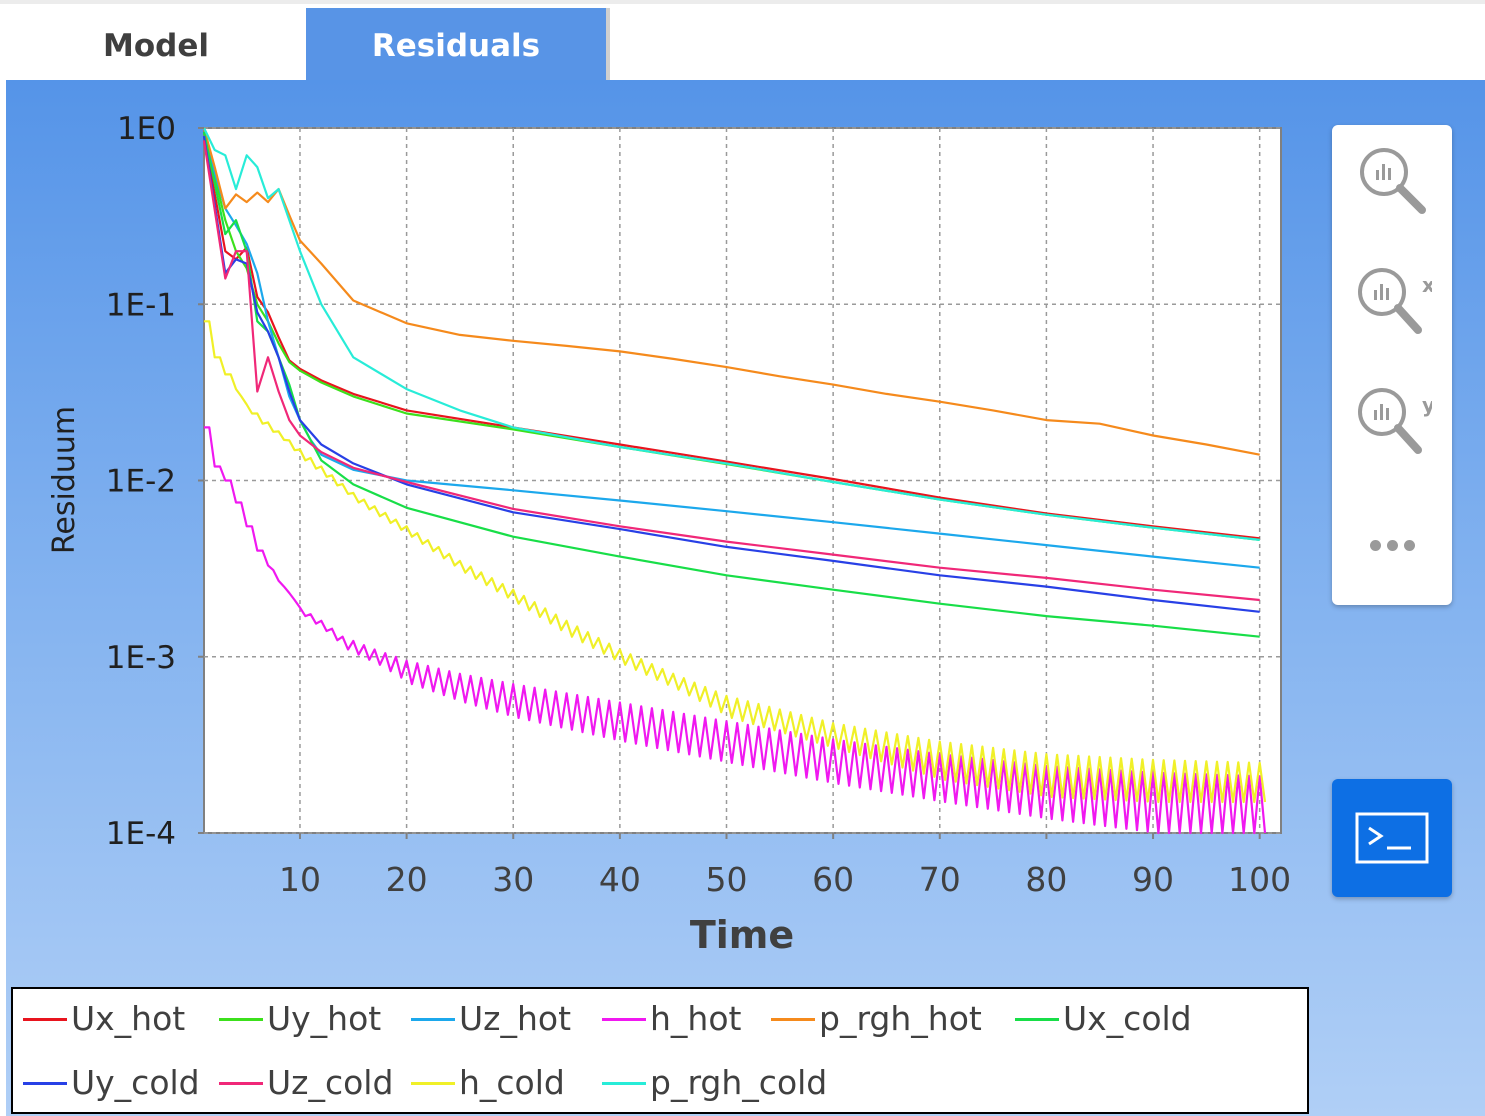  I want to click on legend-label: Uz_hot, so click(515, 1018).